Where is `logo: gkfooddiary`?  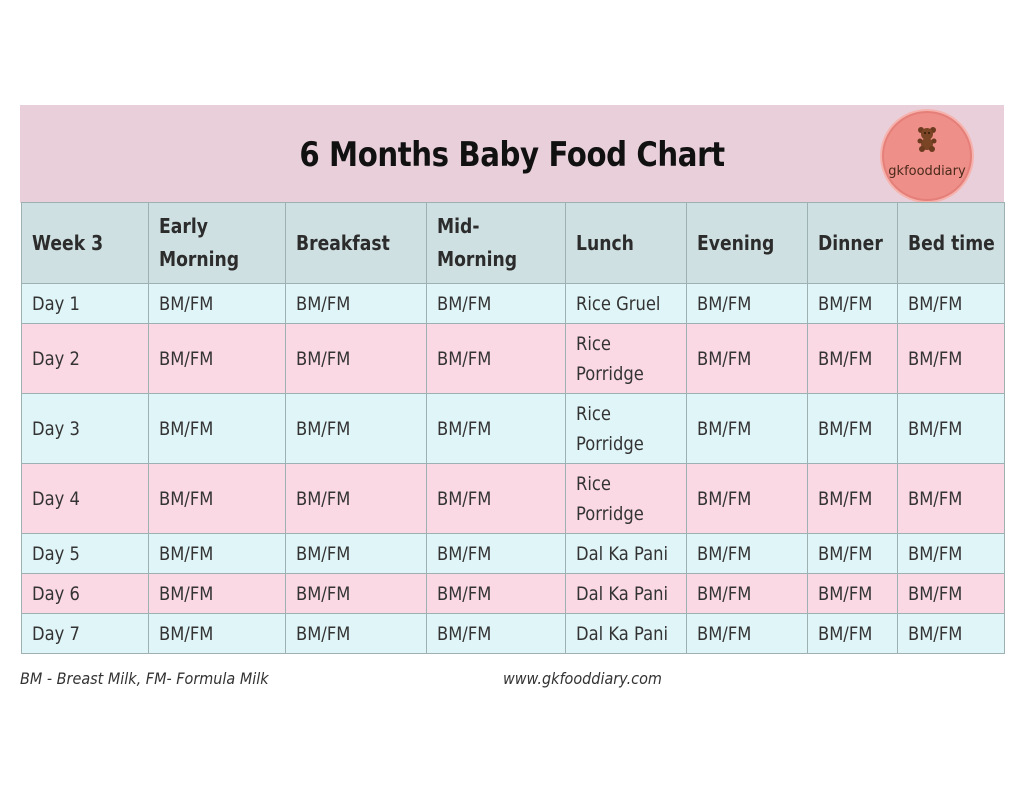 logo: gkfooddiary is located at coordinates (927, 156).